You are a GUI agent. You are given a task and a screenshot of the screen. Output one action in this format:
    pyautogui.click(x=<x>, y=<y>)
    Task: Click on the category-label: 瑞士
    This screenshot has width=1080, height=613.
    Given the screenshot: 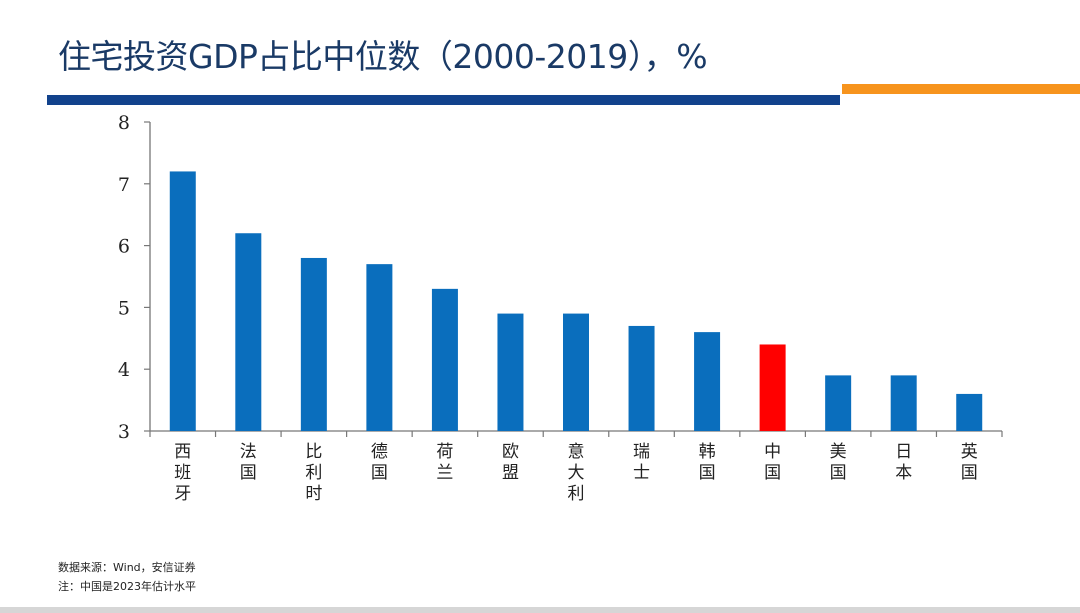 What is the action you would take?
    pyautogui.click(x=641, y=462)
    